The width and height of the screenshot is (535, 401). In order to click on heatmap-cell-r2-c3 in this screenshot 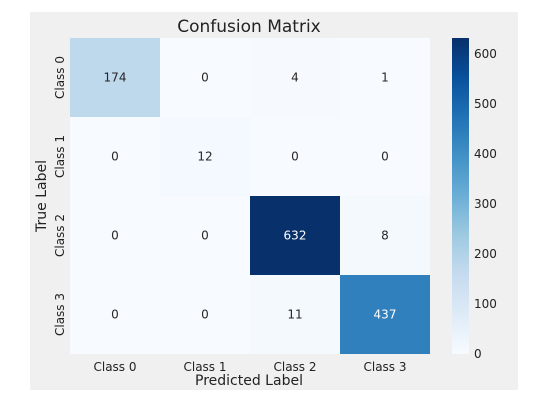, I will do `click(385, 235)`.